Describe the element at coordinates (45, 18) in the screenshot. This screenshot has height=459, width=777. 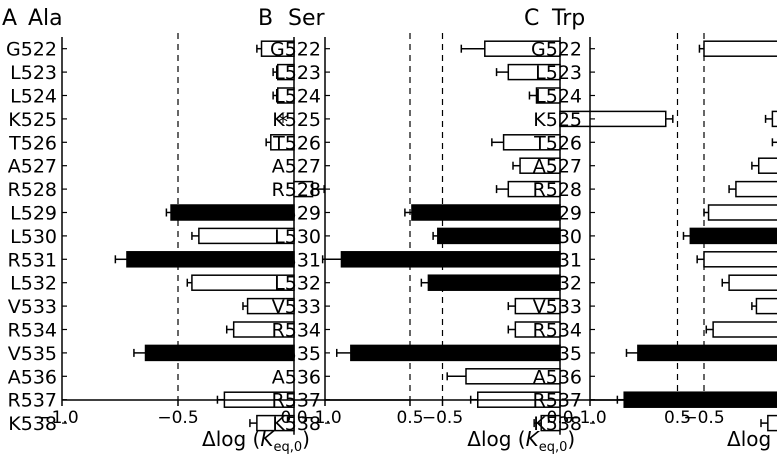
I see `panel-title: Ala` at that location.